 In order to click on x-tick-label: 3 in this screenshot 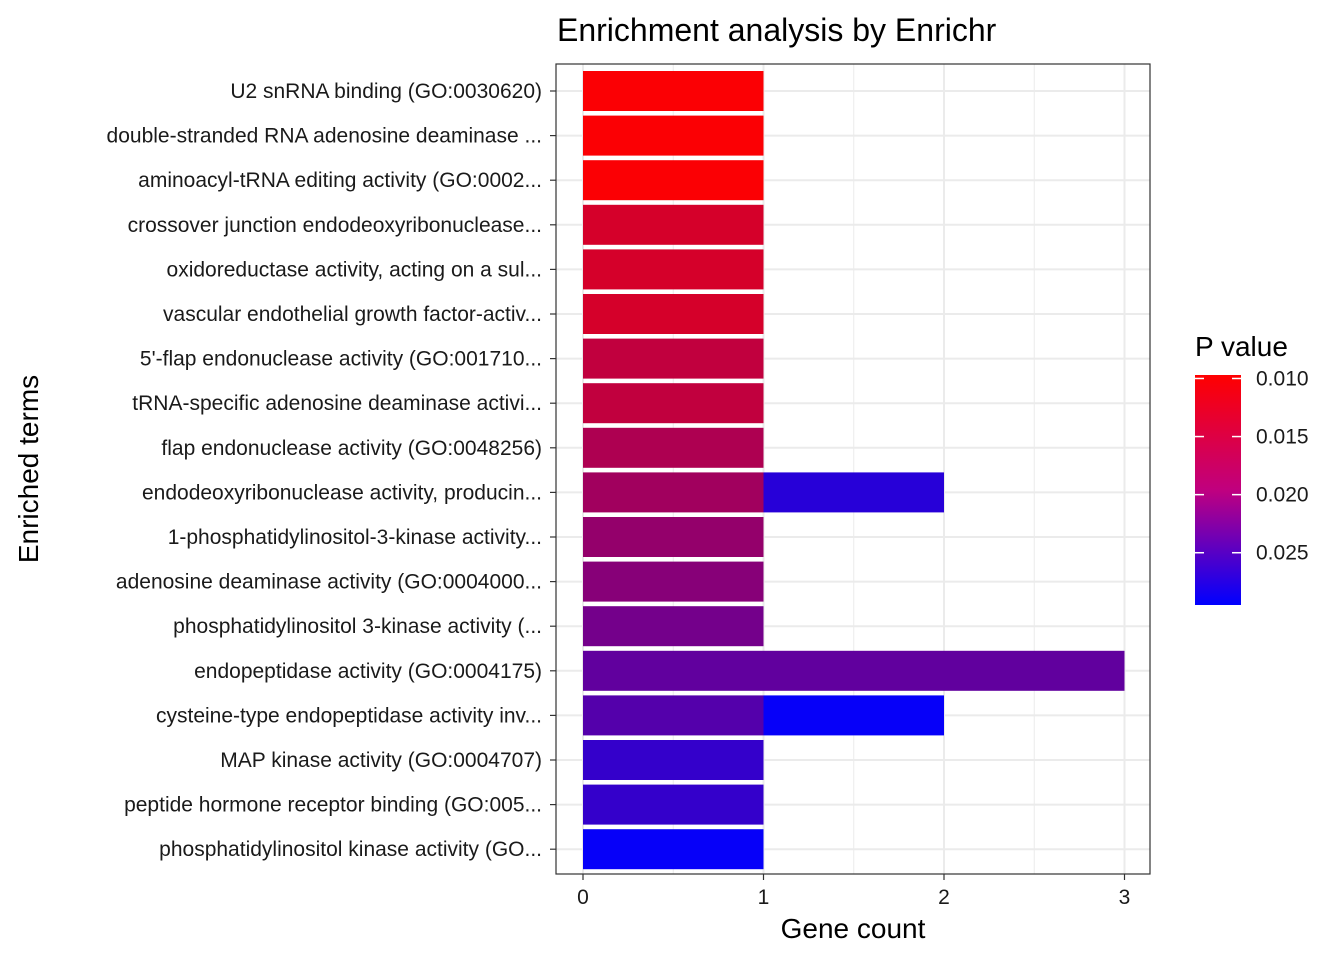, I will do `click(1125, 897)`.